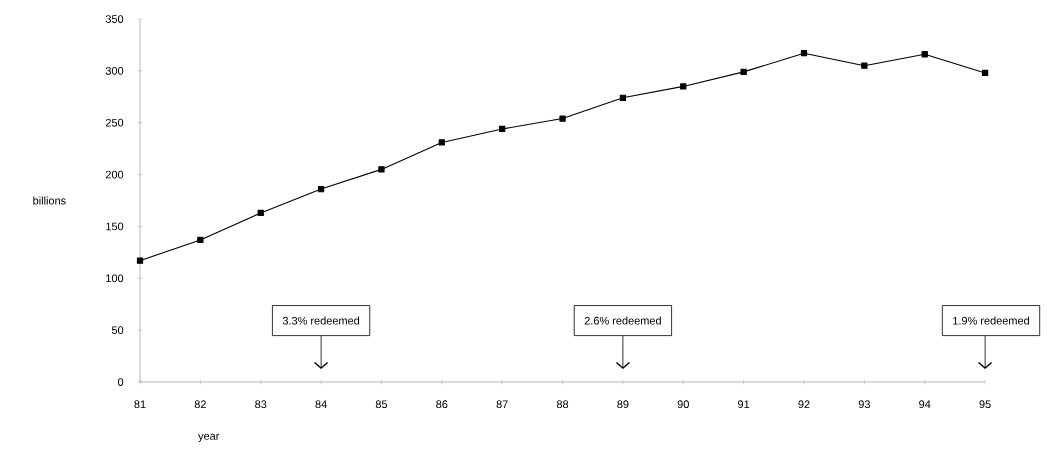 Image resolution: width=1047 pixels, height=458 pixels. What do you see at coordinates (321, 404) in the screenshot?
I see `x-tick-label: 84` at bounding box center [321, 404].